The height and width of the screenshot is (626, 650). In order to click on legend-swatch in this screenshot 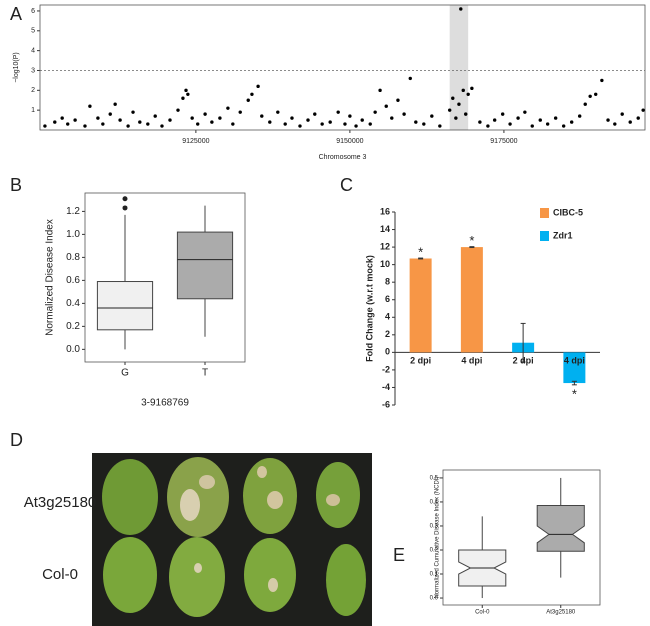, I will do `click(544, 236)`.